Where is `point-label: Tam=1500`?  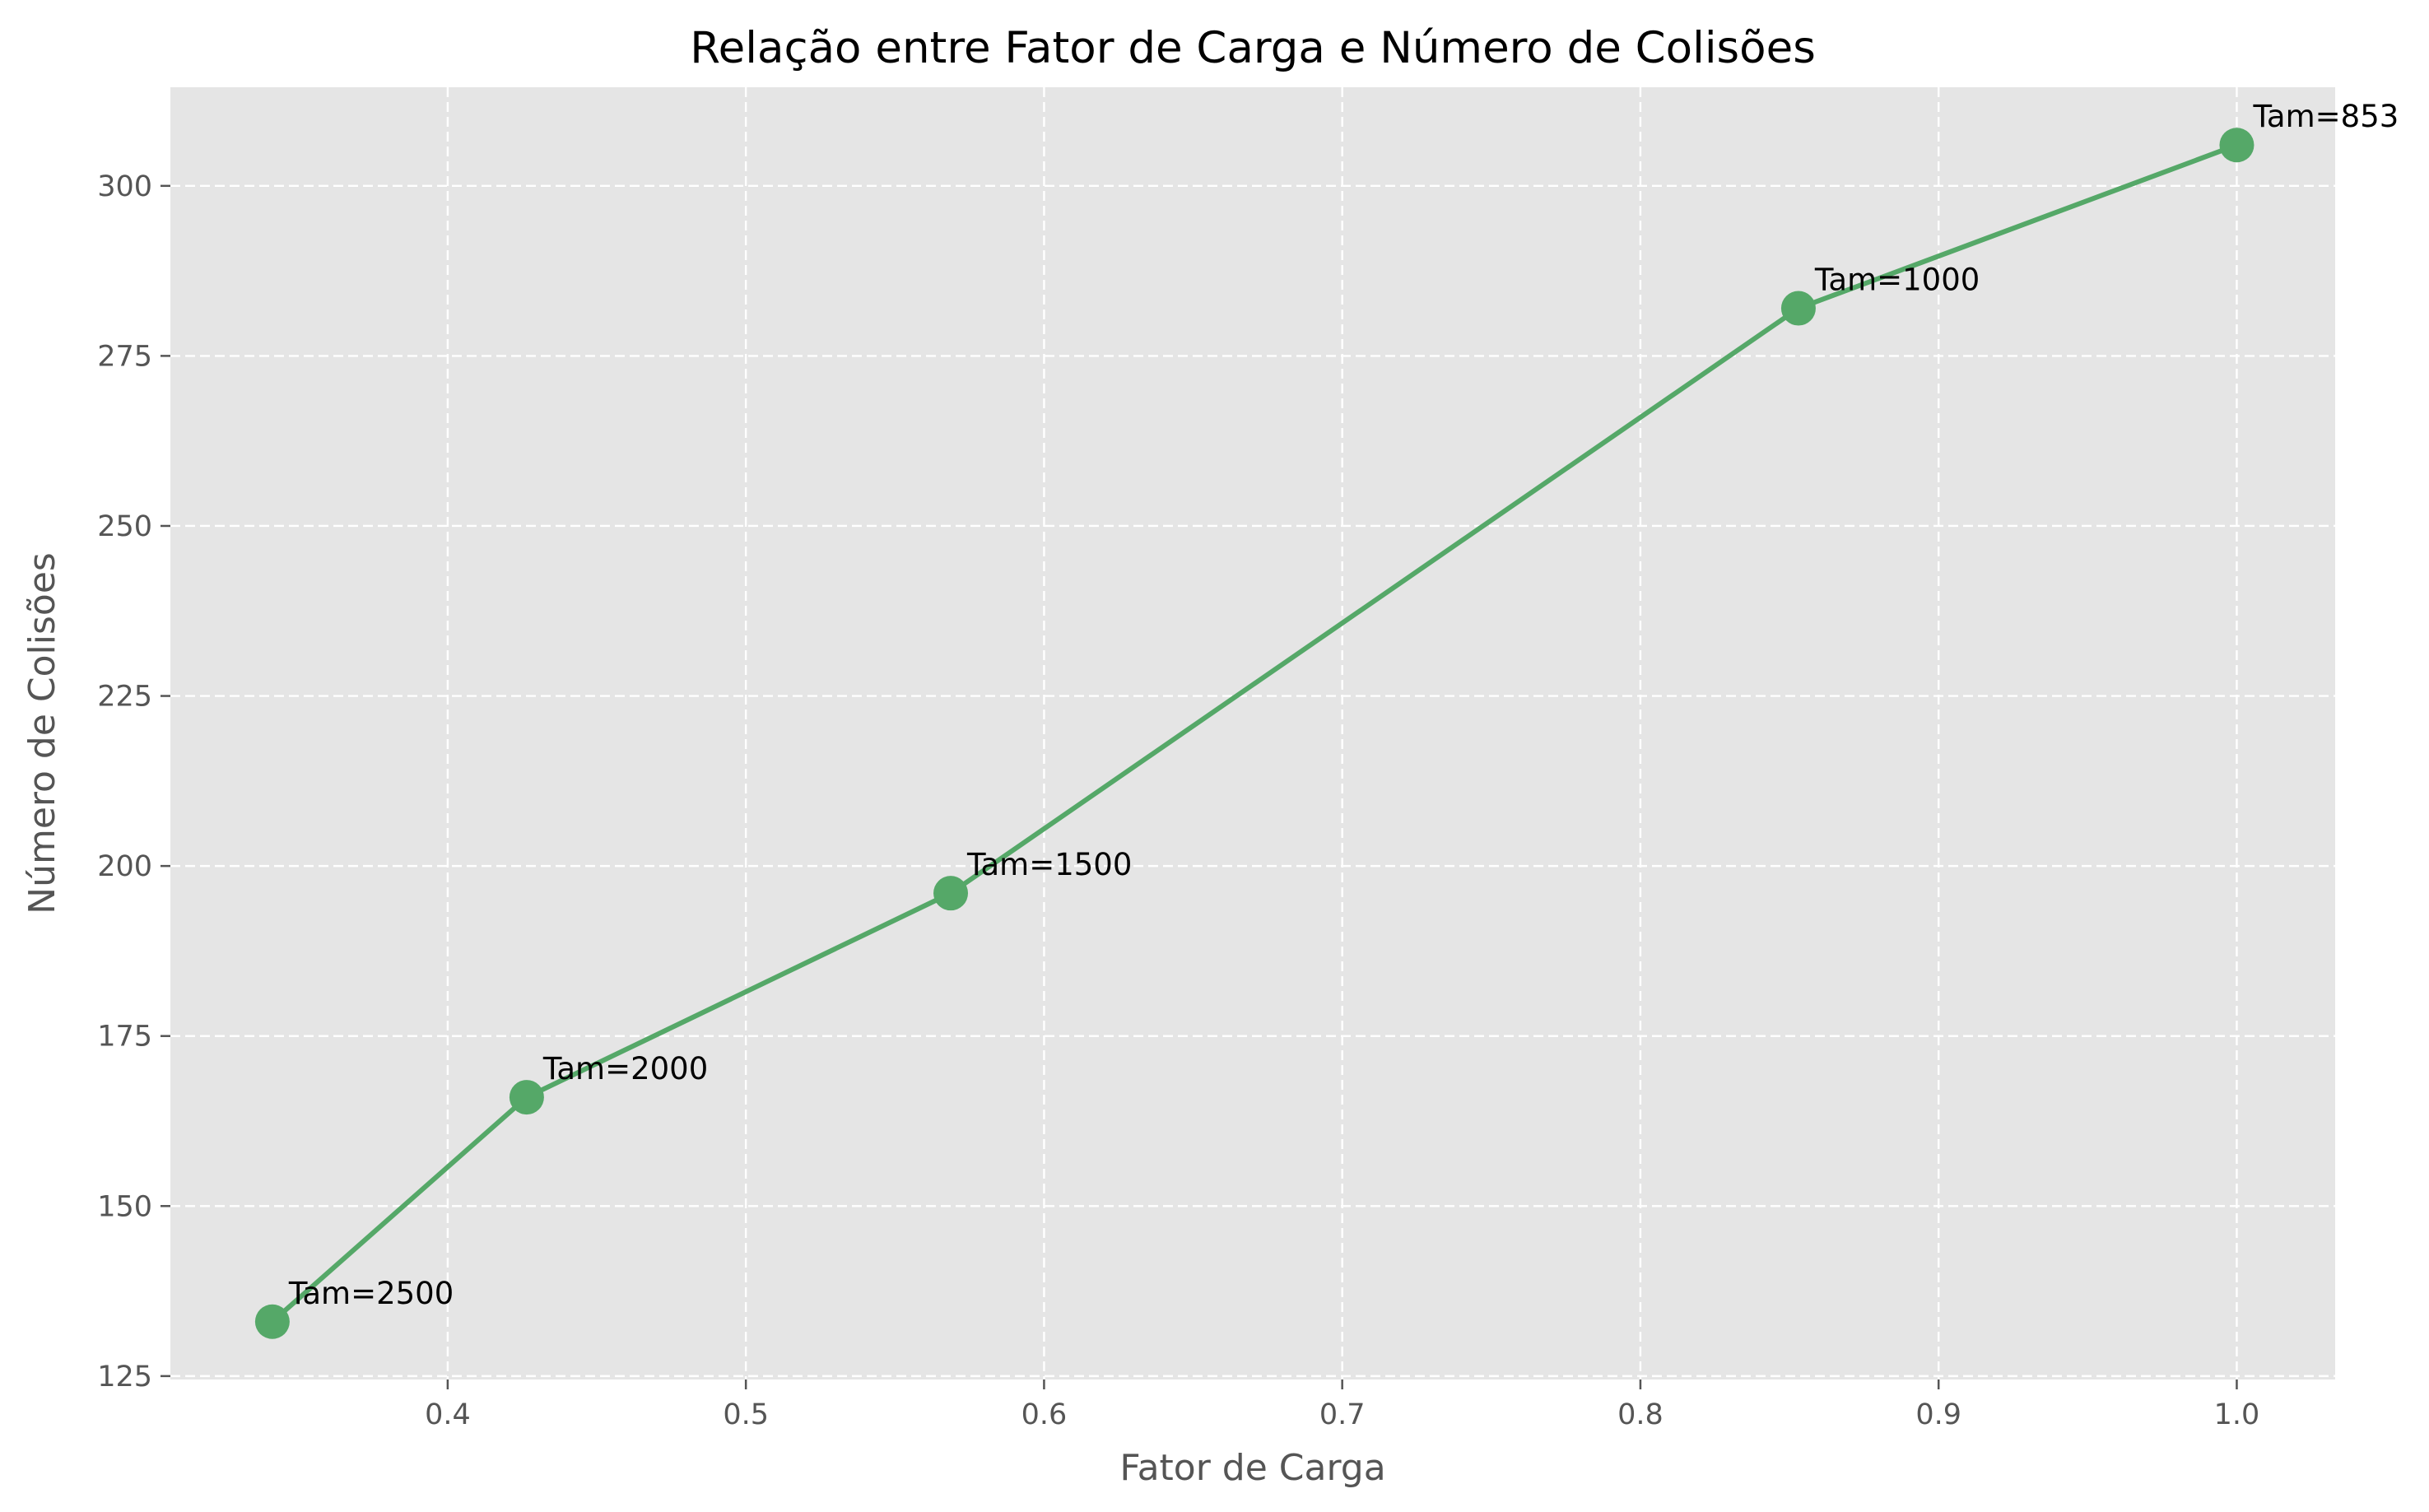
point-label: Tam=1500 is located at coordinates (1049, 865).